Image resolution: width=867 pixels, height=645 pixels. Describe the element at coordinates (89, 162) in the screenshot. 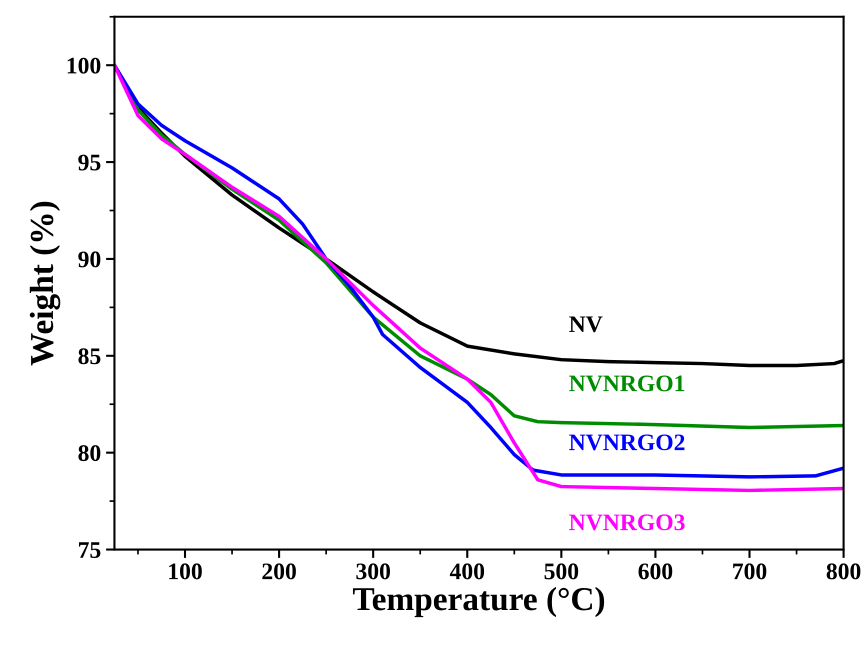

I see `y-tick-label: 95` at that location.